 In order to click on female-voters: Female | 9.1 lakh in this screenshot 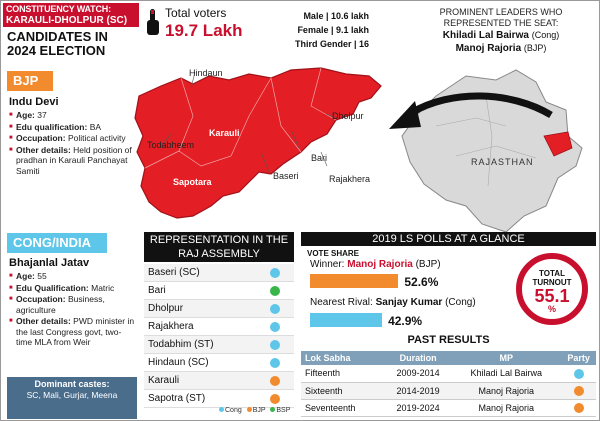, I will do `click(333, 30)`.